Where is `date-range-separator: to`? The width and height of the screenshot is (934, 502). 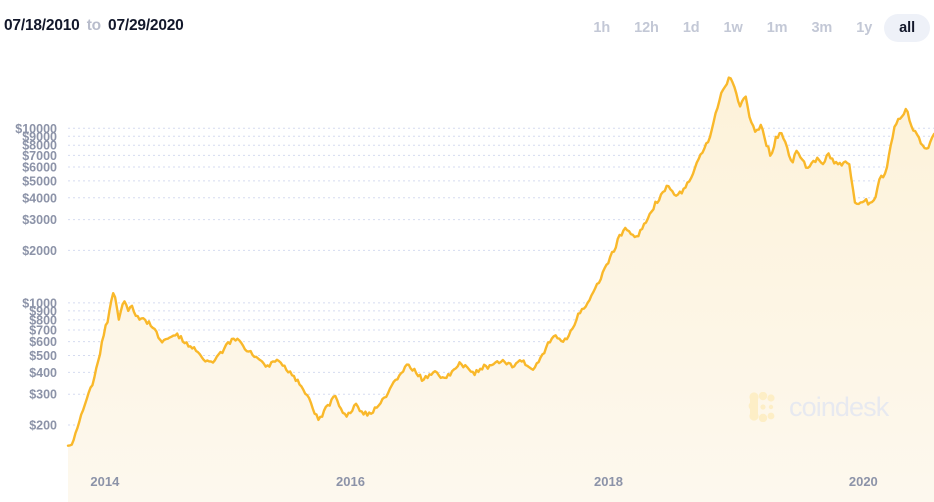
date-range-separator: to is located at coordinates (93, 25).